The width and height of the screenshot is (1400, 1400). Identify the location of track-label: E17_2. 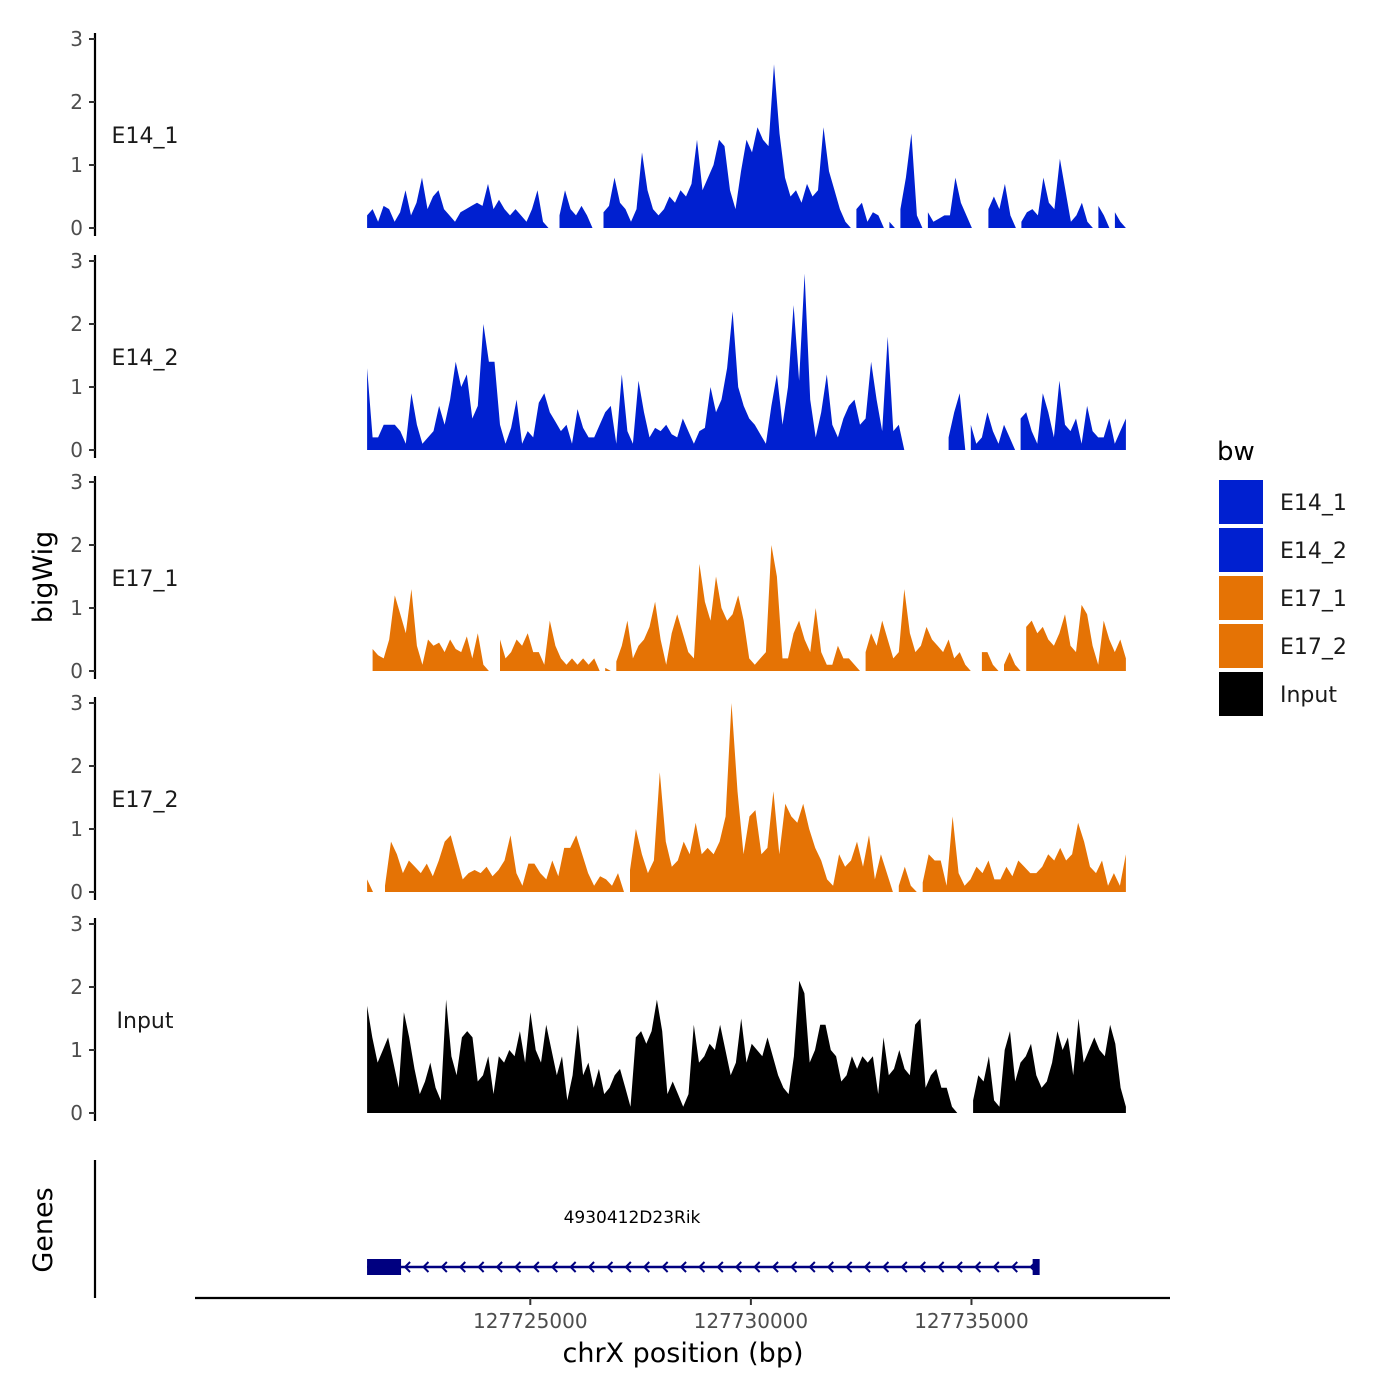
(145, 800).